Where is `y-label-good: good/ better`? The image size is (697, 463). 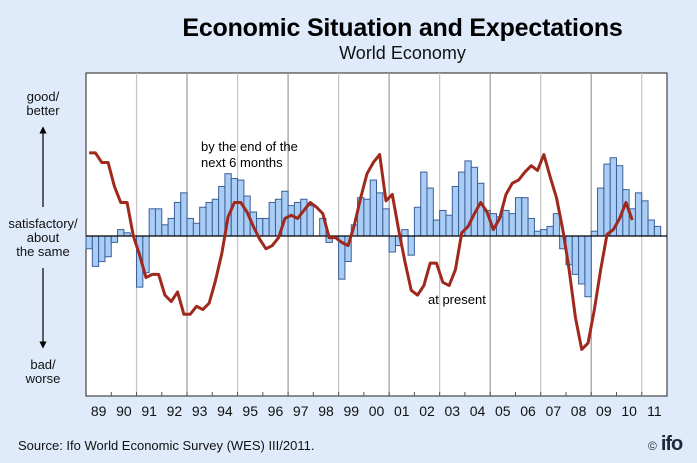 y-label-good: good/ better is located at coordinates (43, 104).